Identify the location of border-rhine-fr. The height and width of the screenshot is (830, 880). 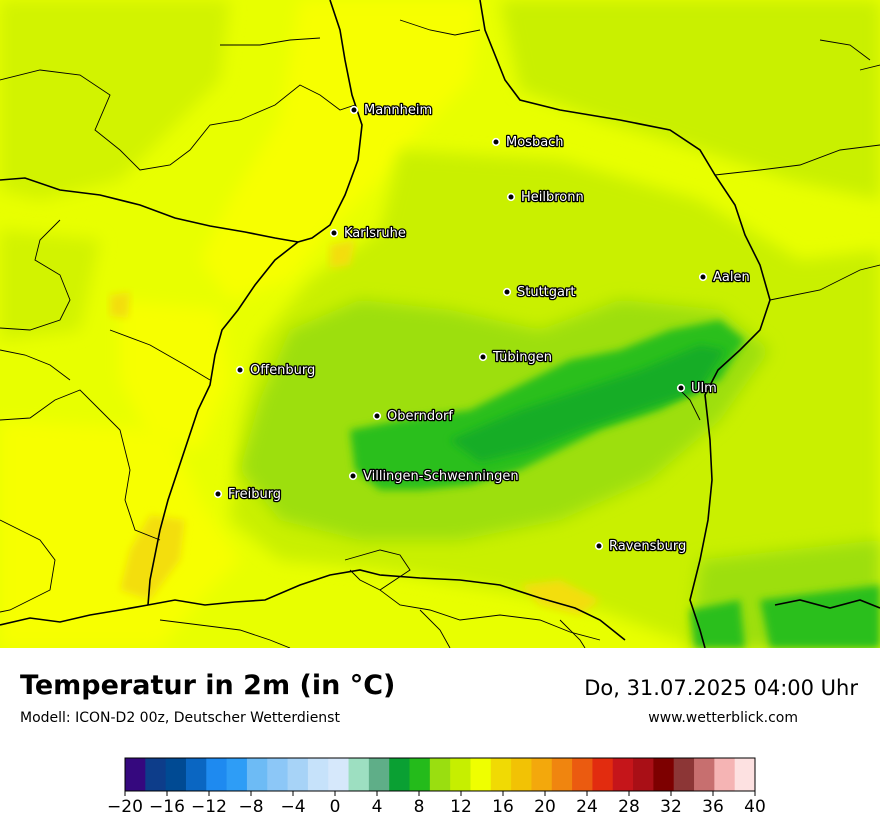
(223, 423).